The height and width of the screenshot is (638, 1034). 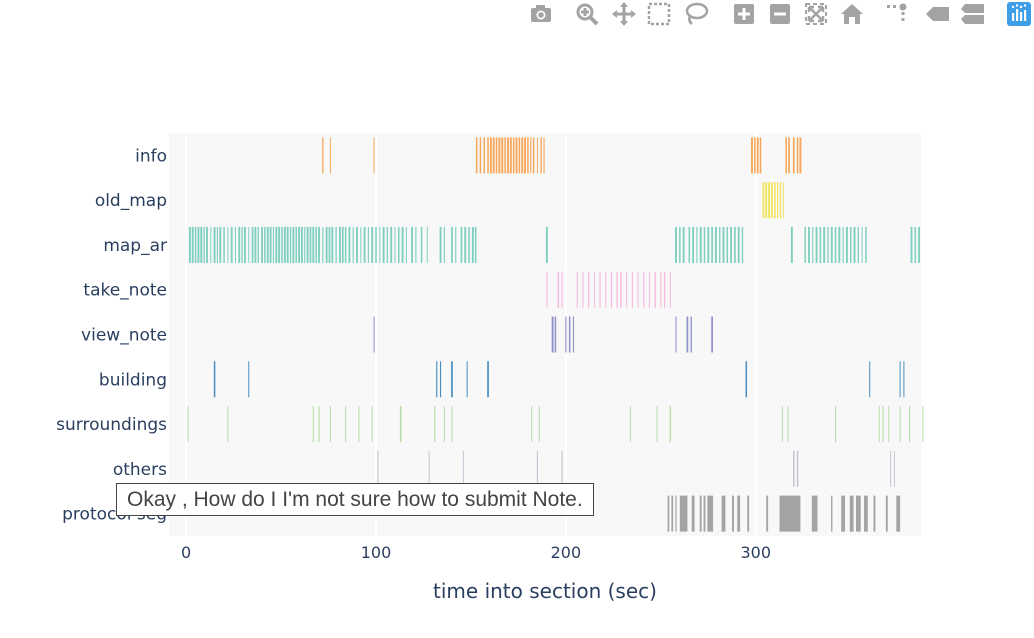 I want to click on hover-closest-button, so click(x=937, y=14).